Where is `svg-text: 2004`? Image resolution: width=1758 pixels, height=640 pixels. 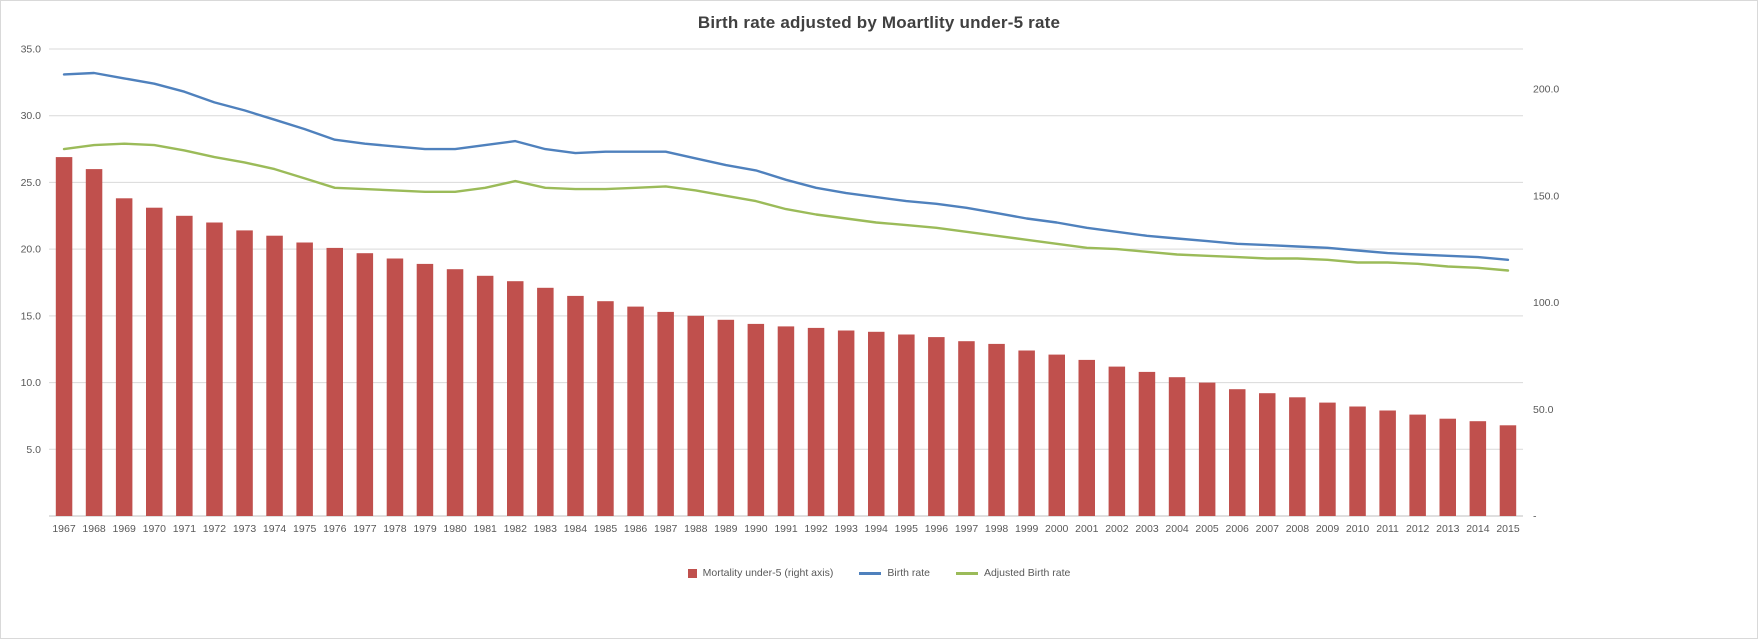
svg-text: 2004 is located at coordinates (1177, 529).